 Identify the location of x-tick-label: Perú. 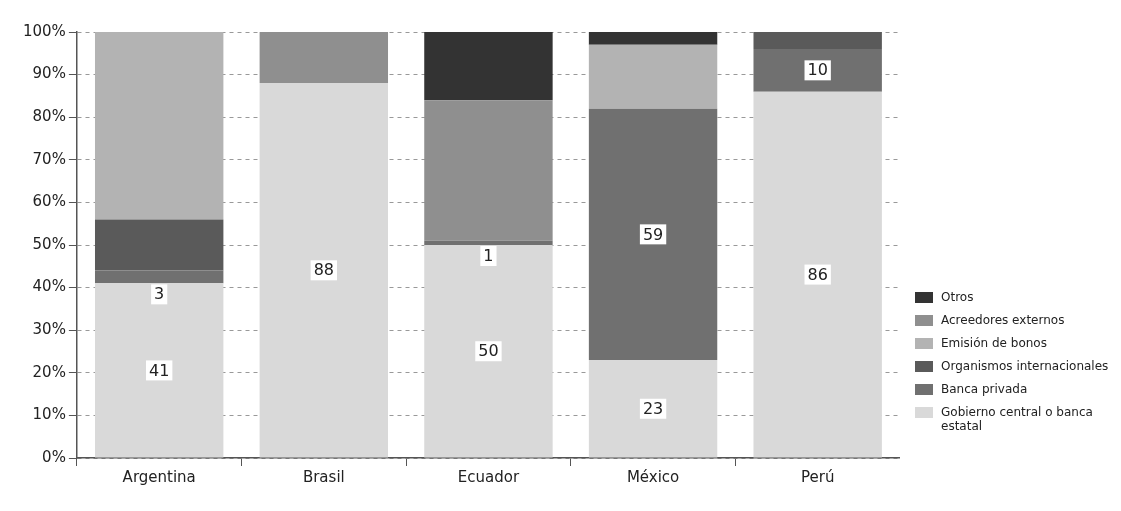
(817, 476).